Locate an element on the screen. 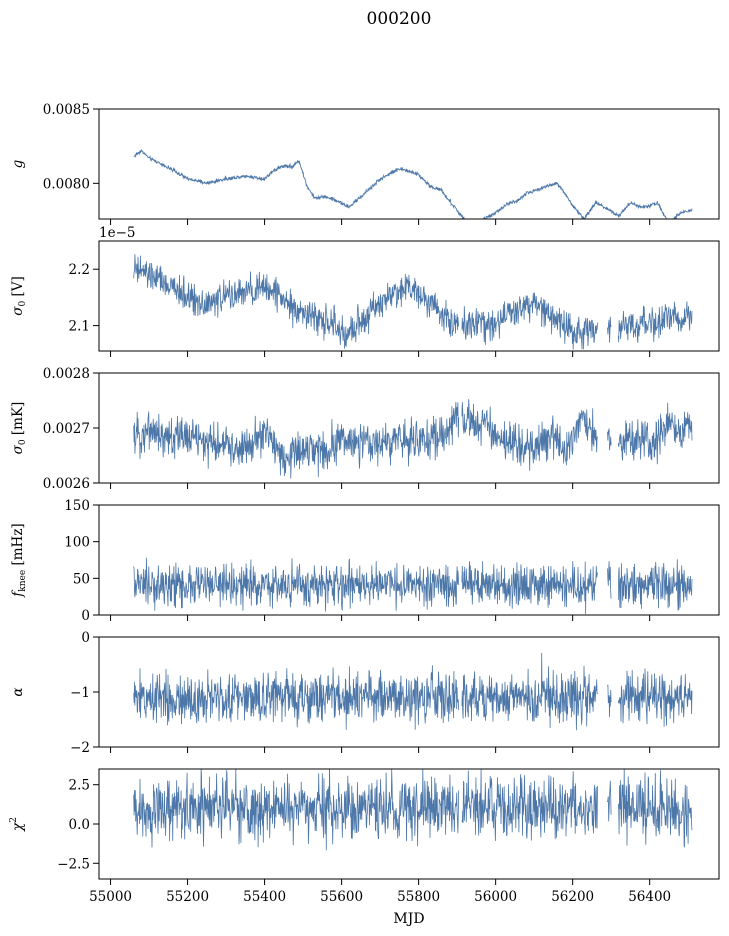 This screenshot has width=729, height=936. x-tick-label: 56200 is located at coordinates (572, 897).